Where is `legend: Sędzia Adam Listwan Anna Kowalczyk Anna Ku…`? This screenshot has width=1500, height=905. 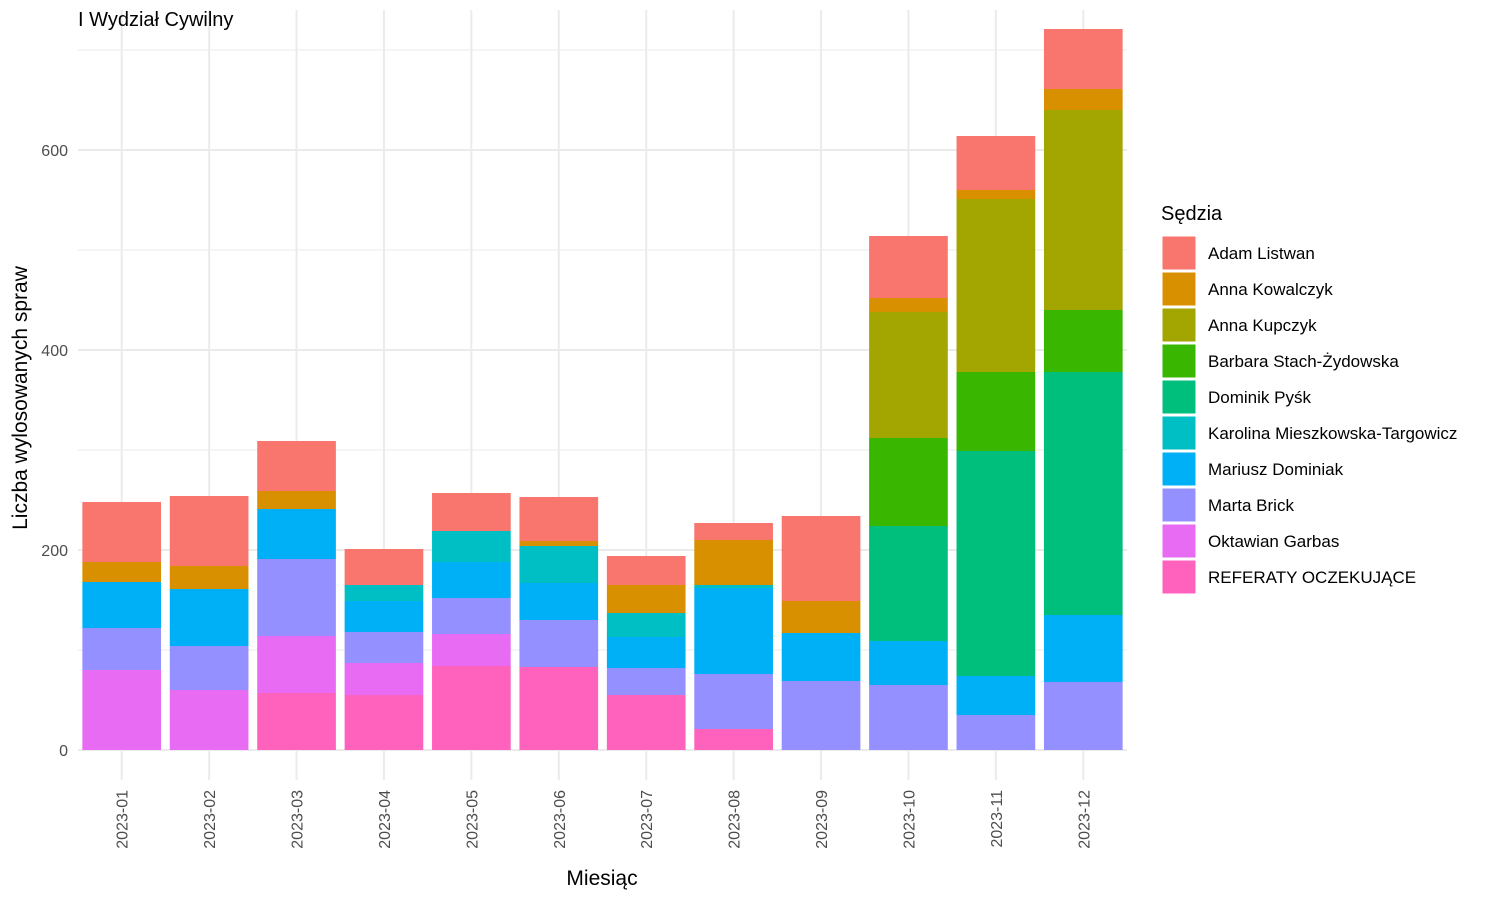
legend: Sędzia Adam Listwan Anna Kowalczyk Anna Ku… is located at coordinates (1309, 399).